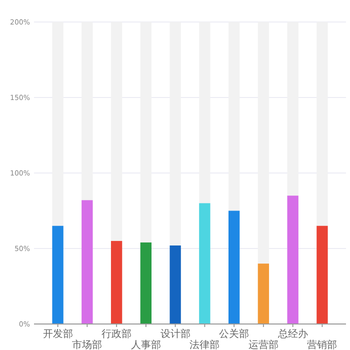 The width and height of the screenshot is (350, 350). What do you see at coordinates (322, 344) in the screenshot?
I see `x-tick-label: 营销部` at bounding box center [322, 344].